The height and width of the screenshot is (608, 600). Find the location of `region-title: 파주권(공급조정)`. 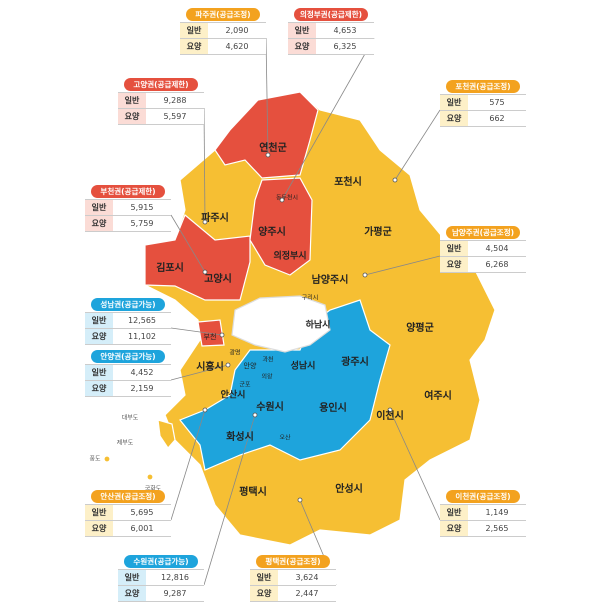

region-title: 파주권(공급조정) is located at coordinates (223, 14).